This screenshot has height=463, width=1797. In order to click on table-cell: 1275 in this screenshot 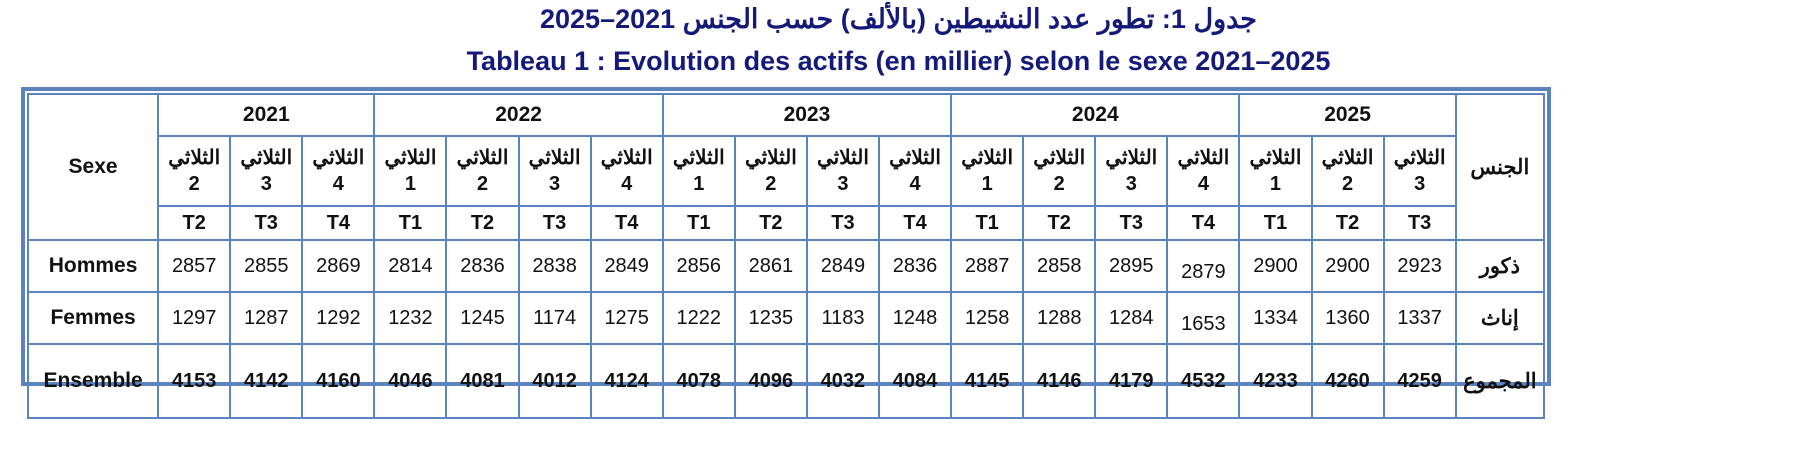, I will do `click(626, 318)`.